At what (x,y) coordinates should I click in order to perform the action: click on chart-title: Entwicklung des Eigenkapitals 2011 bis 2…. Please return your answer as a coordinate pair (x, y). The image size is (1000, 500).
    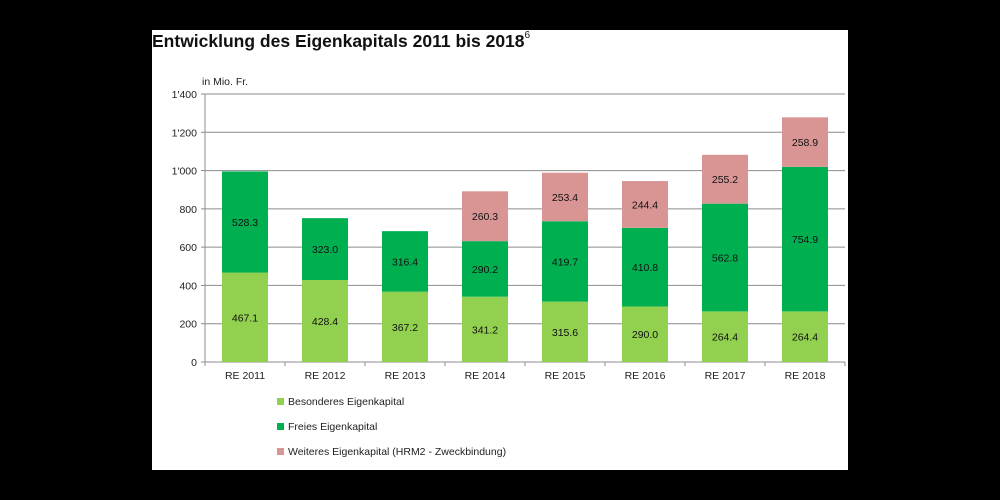
    Looking at the image, I should click on (341, 41).